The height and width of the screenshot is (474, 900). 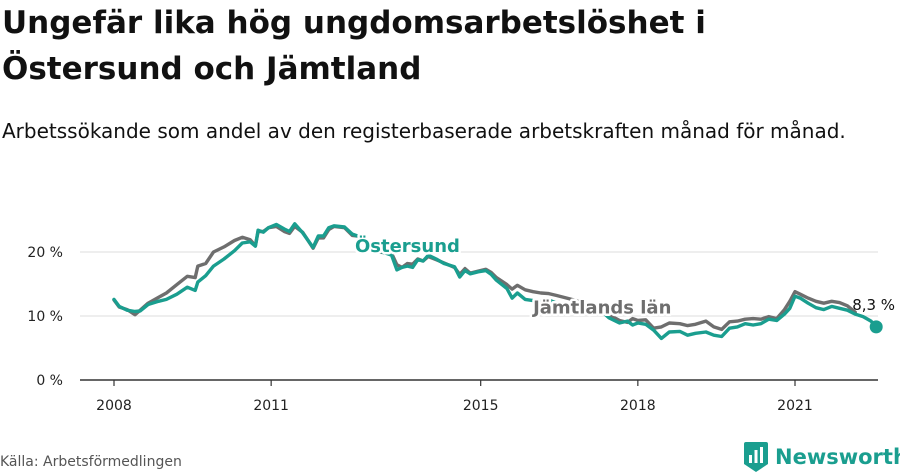 I want to click on series-label-ostersund: Östersund, so click(x=407, y=246).